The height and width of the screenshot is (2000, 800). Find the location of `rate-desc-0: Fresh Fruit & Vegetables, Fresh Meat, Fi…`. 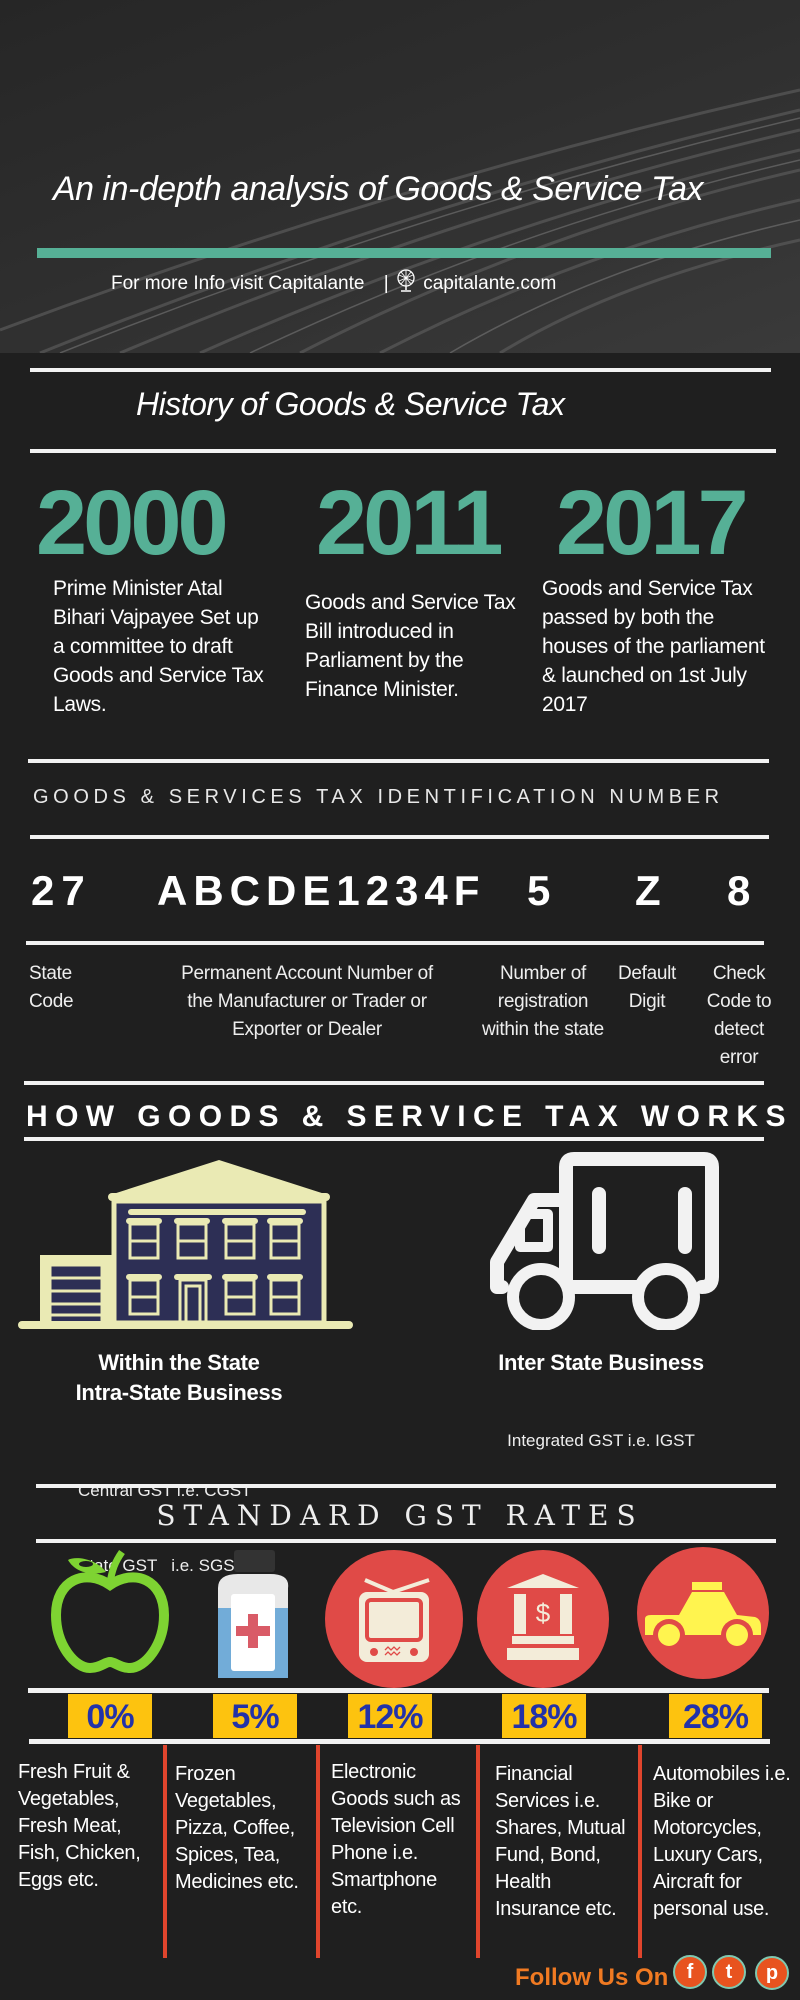

rate-desc-0: Fresh Fruit & Vegetables, Fresh Meat, Fi… is located at coordinates (79, 1826).